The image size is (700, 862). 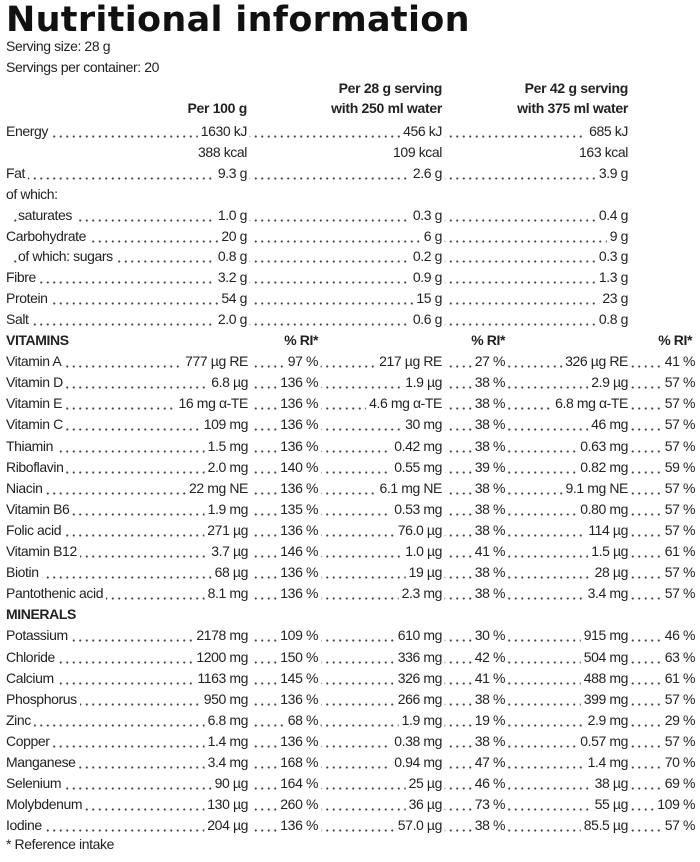 What do you see at coordinates (56, 594) in the screenshot?
I see `nutrient-label: Pantothenic acid` at bounding box center [56, 594].